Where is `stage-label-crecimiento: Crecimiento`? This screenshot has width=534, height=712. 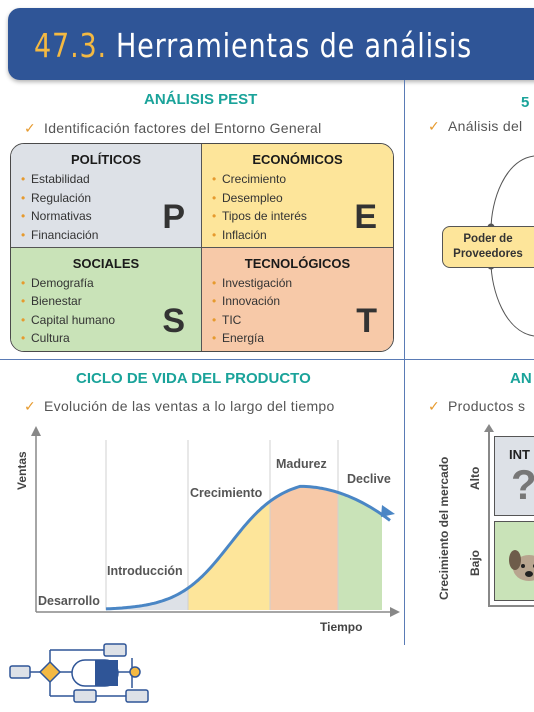 stage-label-crecimiento: Crecimiento is located at coordinates (226, 493).